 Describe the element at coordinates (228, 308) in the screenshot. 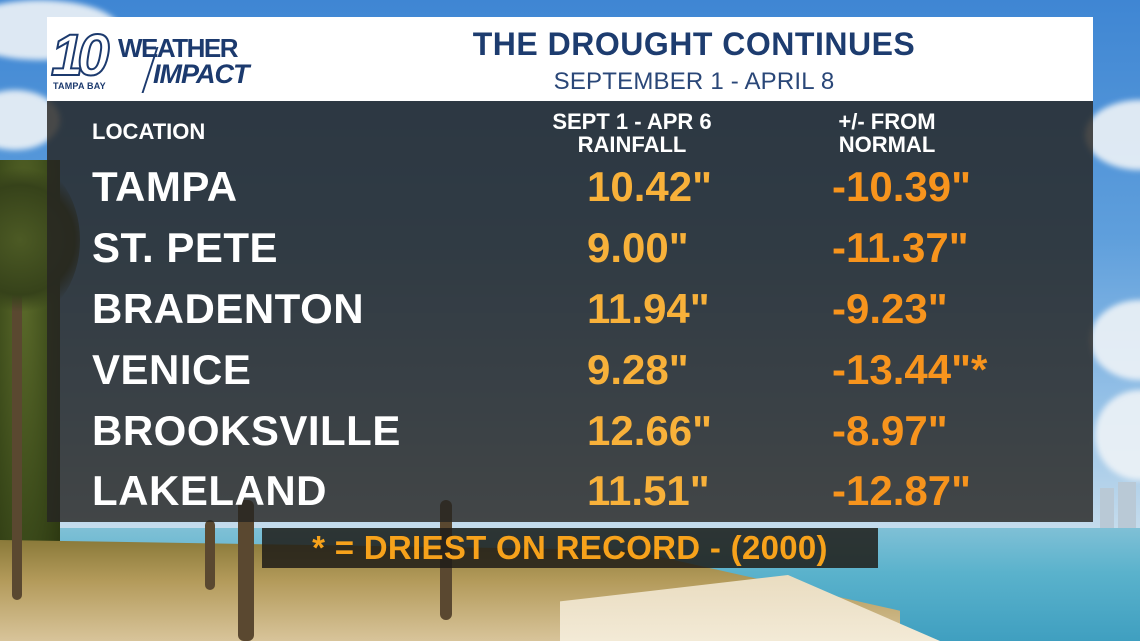

I see `location-cell: BRADENTON` at that location.